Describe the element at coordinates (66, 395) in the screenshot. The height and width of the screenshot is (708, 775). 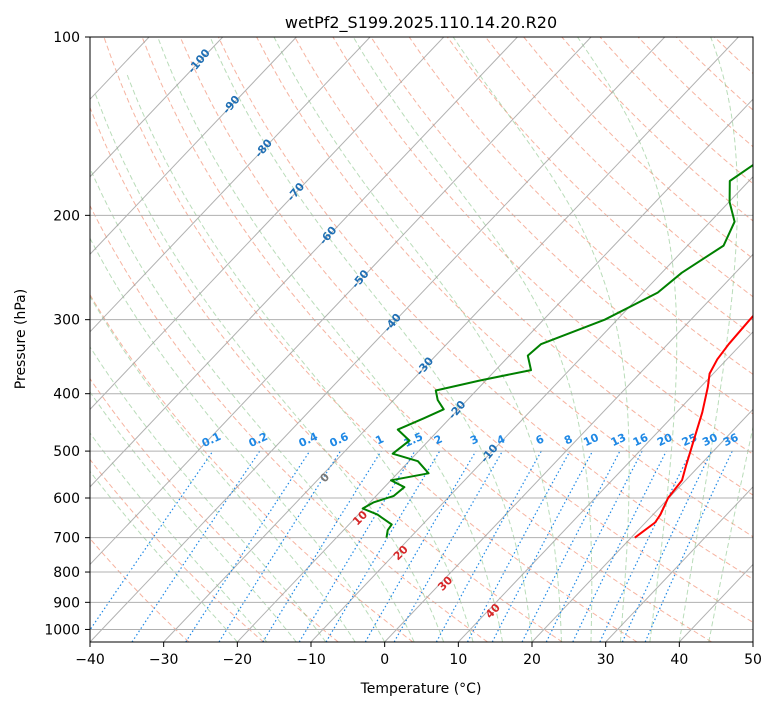
I see `y-tick-label: 400` at that location.